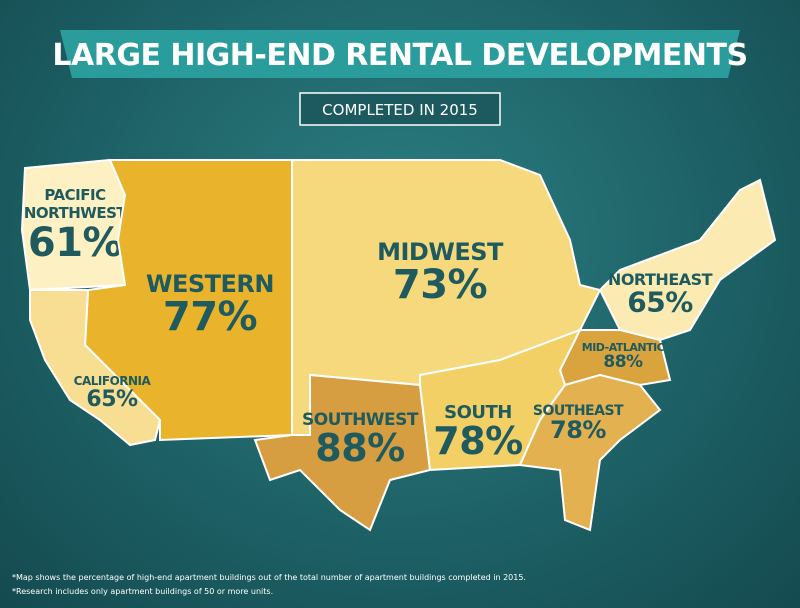  Describe the element at coordinates (210, 317) in the screenshot. I see `region-value: 77%` at that location.